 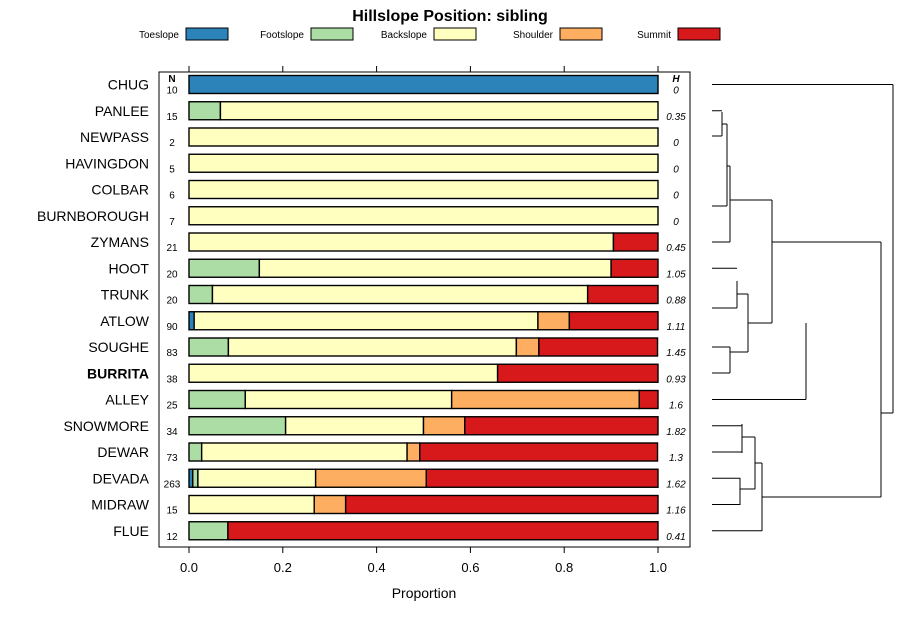 I want to click on x-tick-label: 0.8, so click(x=564, y=567).